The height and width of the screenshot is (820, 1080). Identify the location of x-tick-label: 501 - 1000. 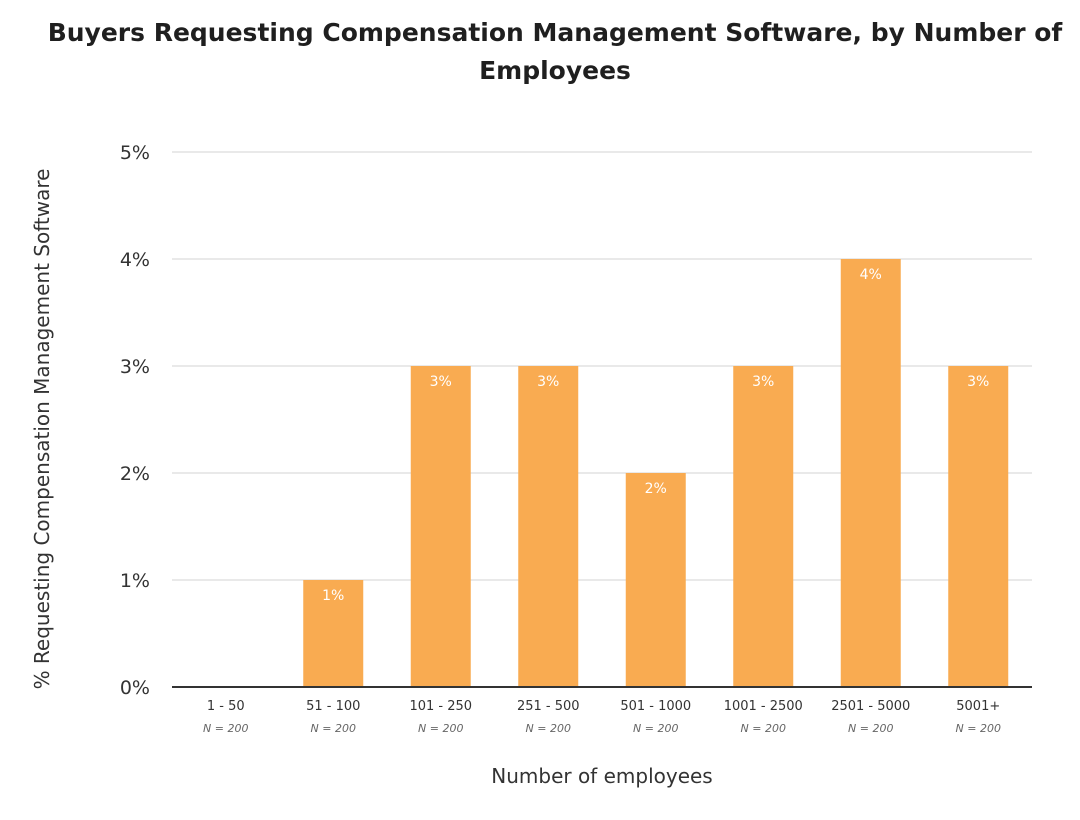
(655, 706).